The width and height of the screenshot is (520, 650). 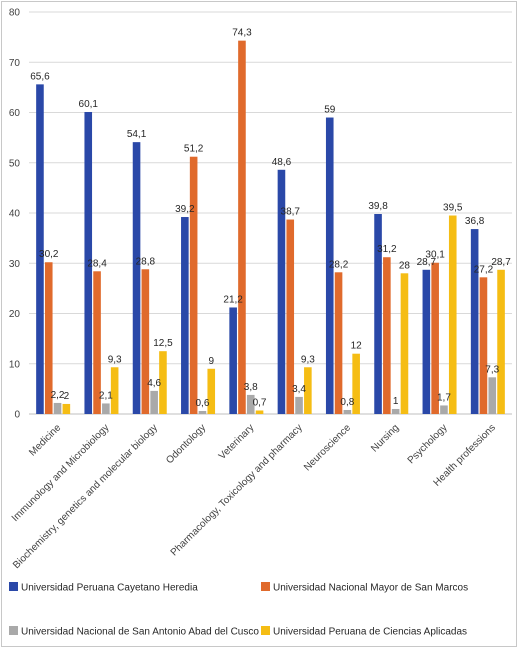 What do you see at coordinates (237, 442) in the screenshot?
I see `category-label: Veterinary` at bounding box center [237, 442].